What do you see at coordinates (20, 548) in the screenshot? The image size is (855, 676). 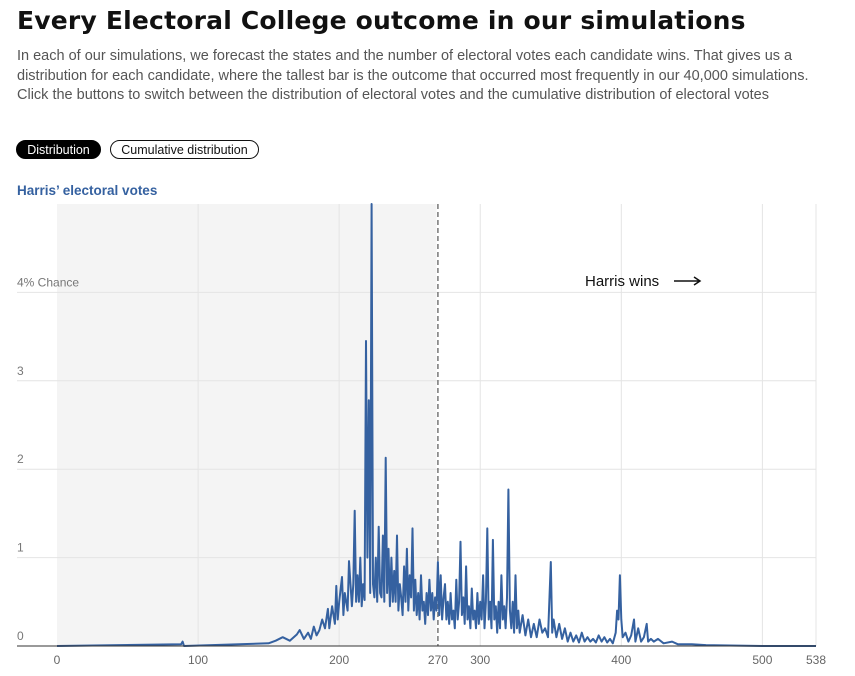 I see `y-tick-label: 1` at bounding box center [20, 548].